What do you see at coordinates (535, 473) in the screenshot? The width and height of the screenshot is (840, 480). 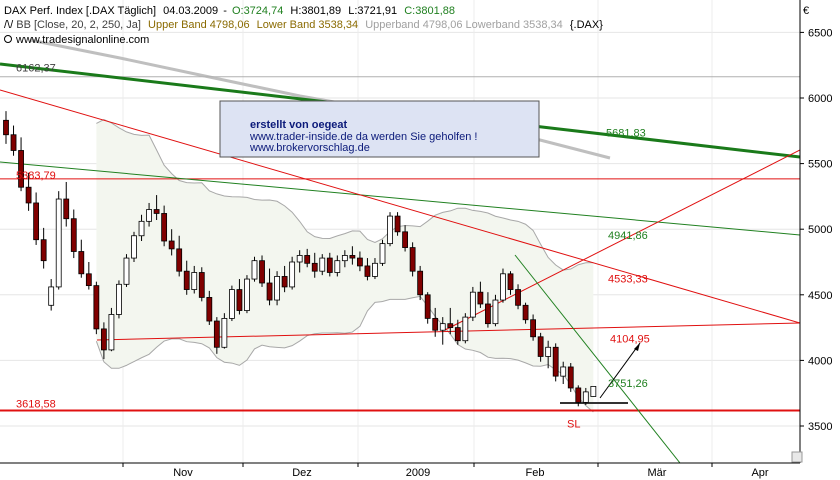 I see `x-tick-label: Feb` at bounding box center [535, 473].